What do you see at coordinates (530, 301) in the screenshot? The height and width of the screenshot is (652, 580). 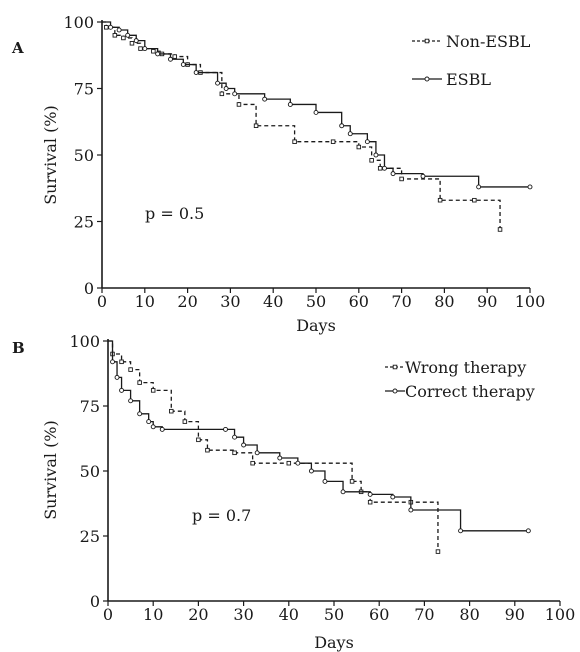 I see `x-tick-label: 100` at bounding box center [530, 301].